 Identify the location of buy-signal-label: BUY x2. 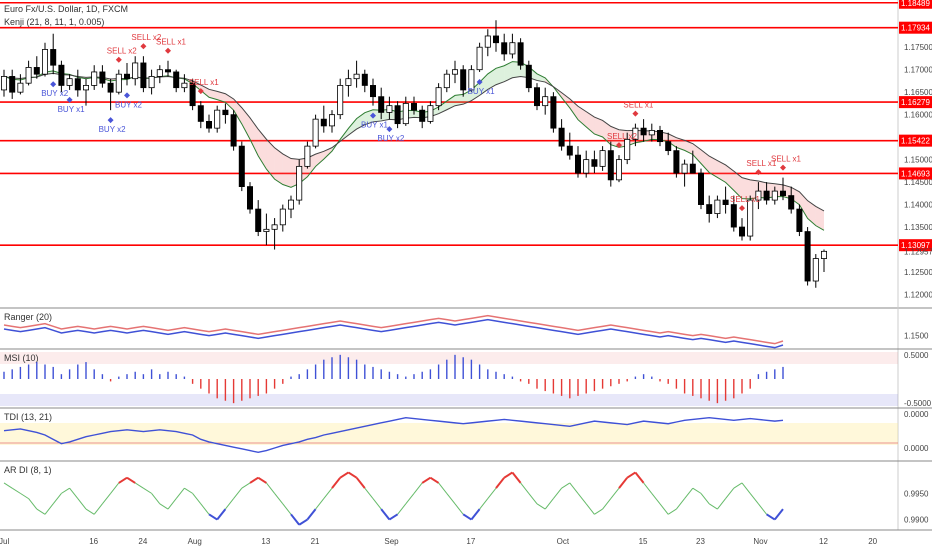
(113, 129).